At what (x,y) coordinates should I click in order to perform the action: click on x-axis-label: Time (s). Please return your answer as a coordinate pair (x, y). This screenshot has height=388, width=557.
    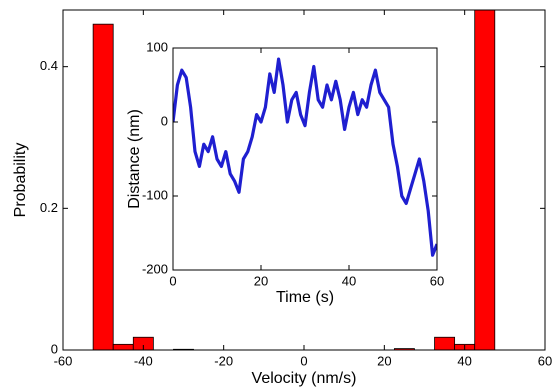
    Looking at the image, I should click on (305, 297).